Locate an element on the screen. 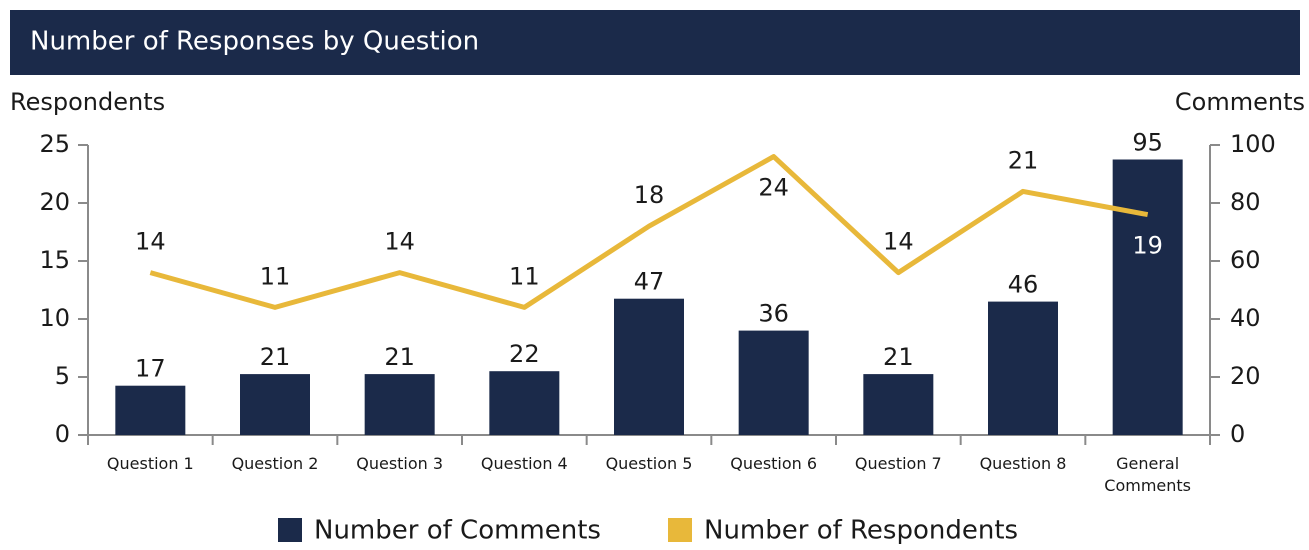  chart-title: Number of Responses by Question is located at coordinates (254, 42).